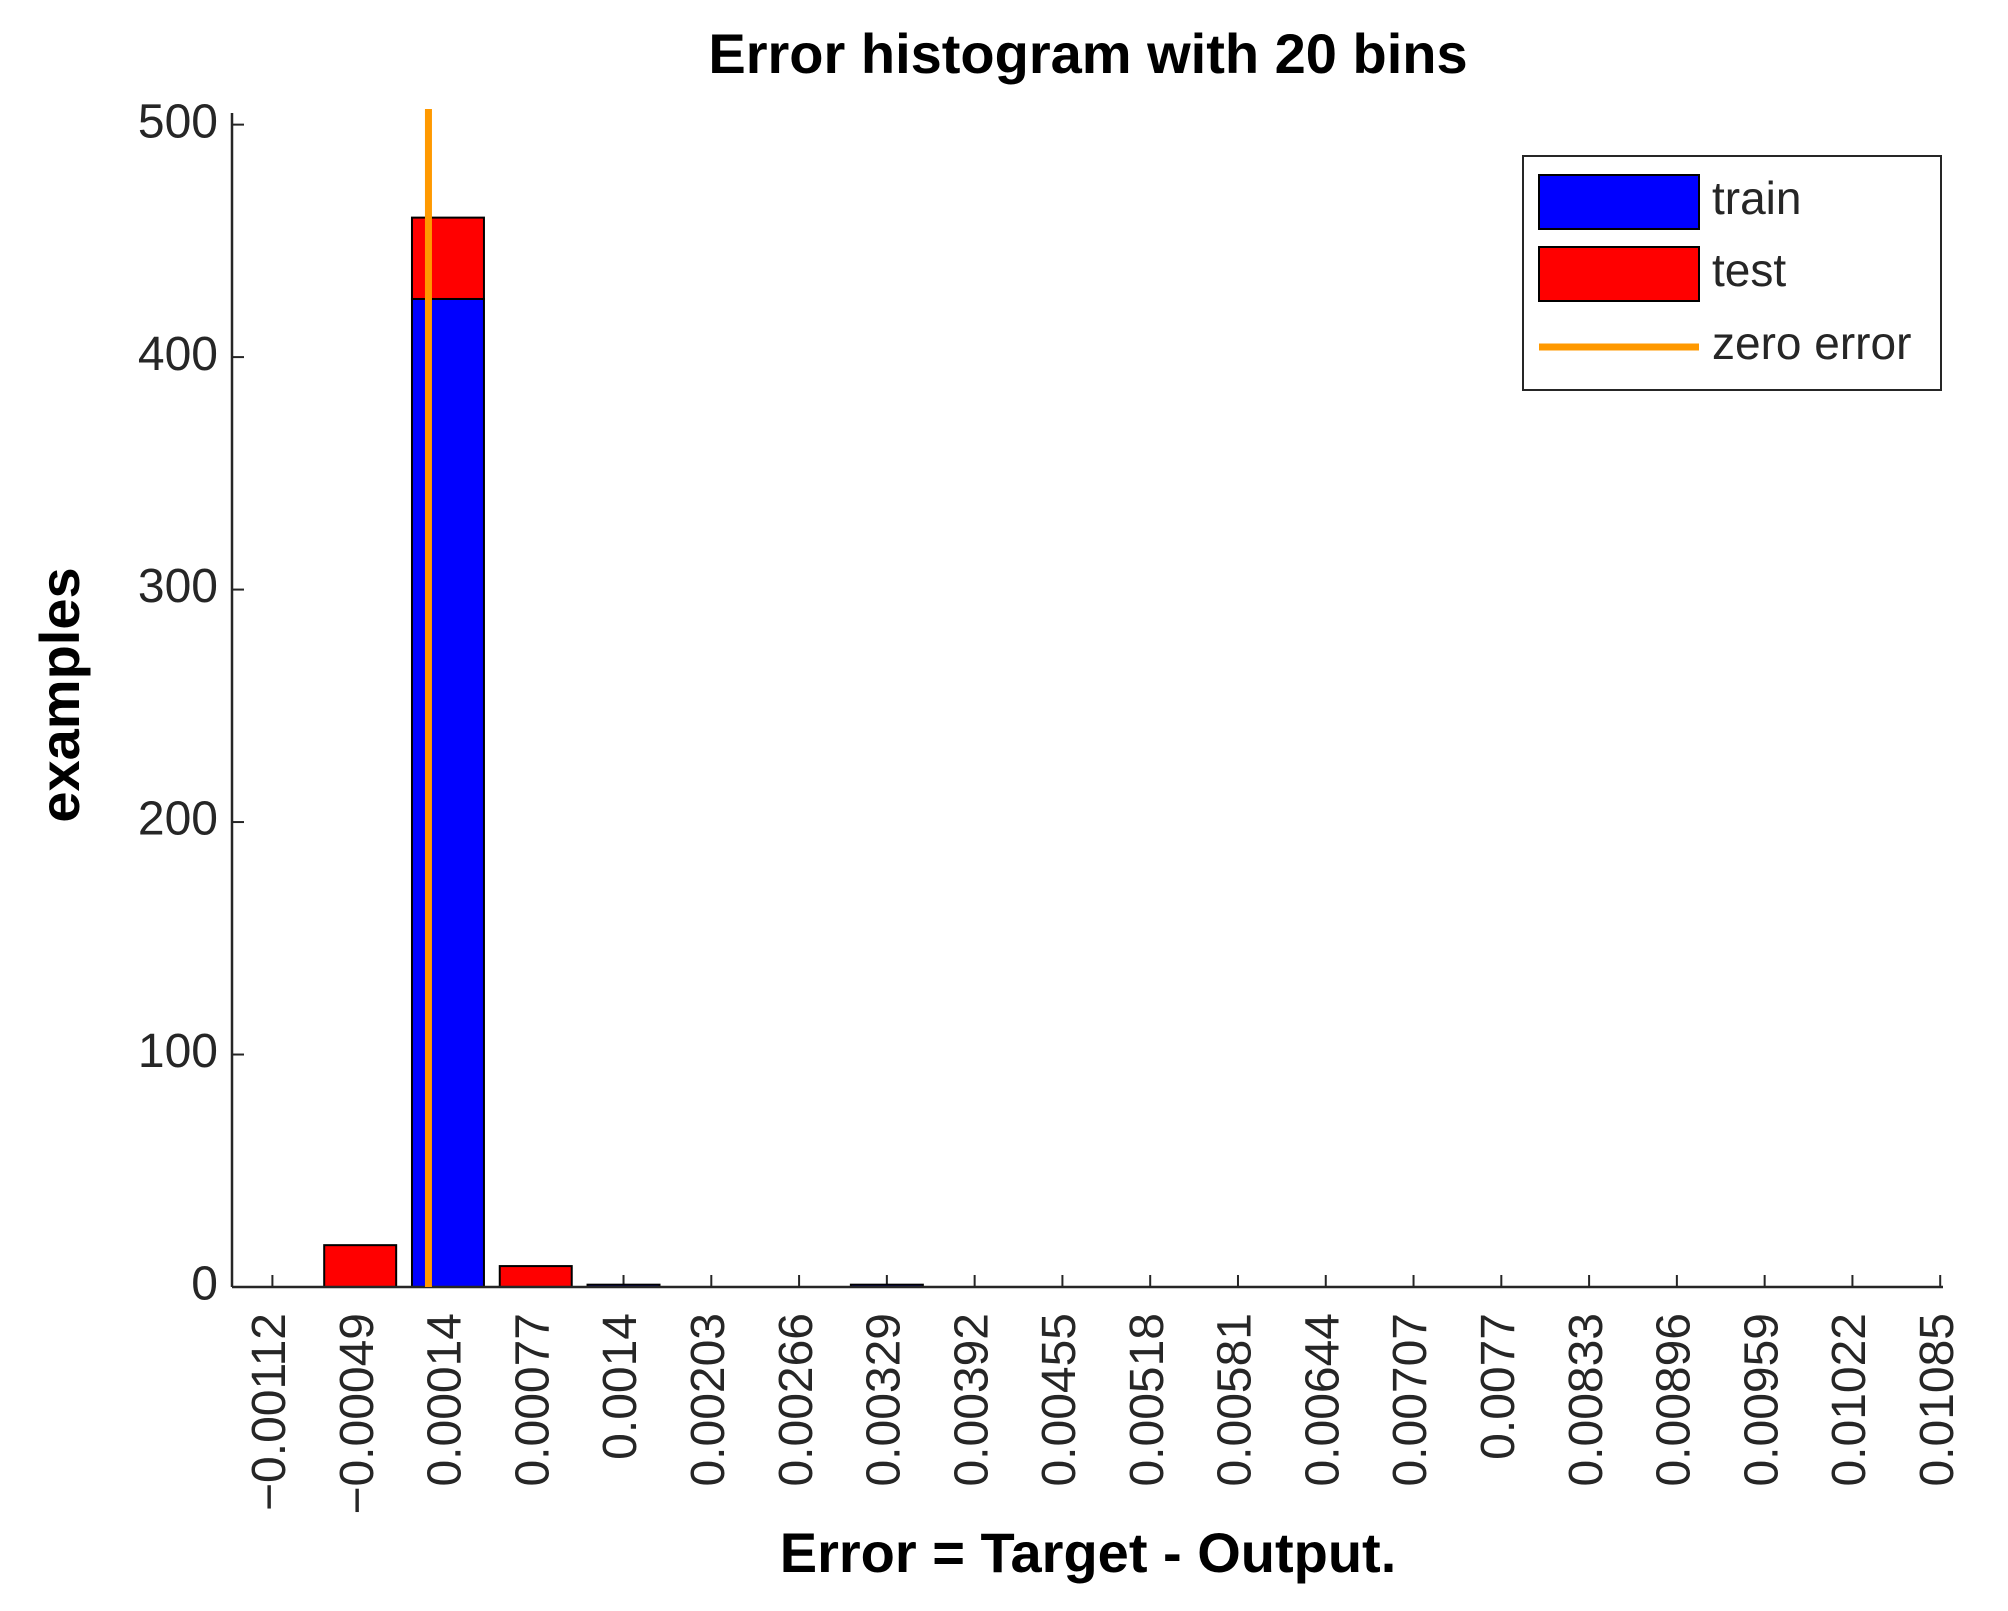 Image resolution: width=2008 pixels, height=1611 pixels. What do you see at coordinates (1059, 1400) in the screenshot?
I see `x-tick-label: 0.00455` at bounding box center [1059, 1400].